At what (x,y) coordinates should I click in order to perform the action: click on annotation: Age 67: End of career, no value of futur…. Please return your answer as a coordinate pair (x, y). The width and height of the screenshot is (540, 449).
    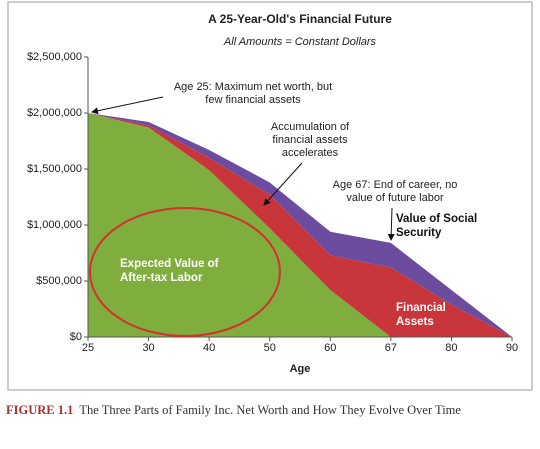
    Looking at the image, I should click on (395, 191).